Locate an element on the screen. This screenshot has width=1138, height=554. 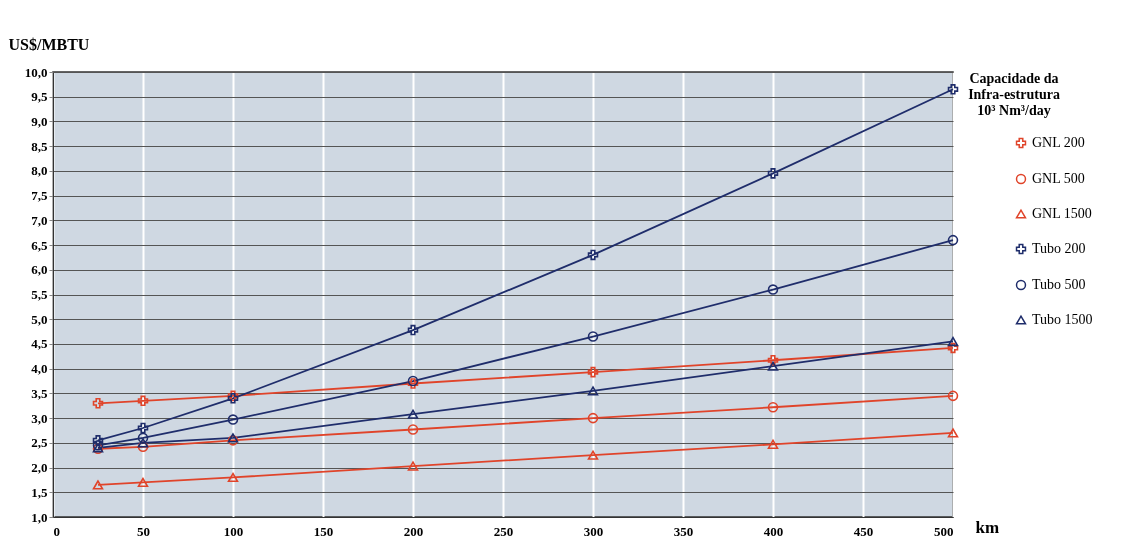
y-tick-label: 8,5 is located at coordinates (39, 146).